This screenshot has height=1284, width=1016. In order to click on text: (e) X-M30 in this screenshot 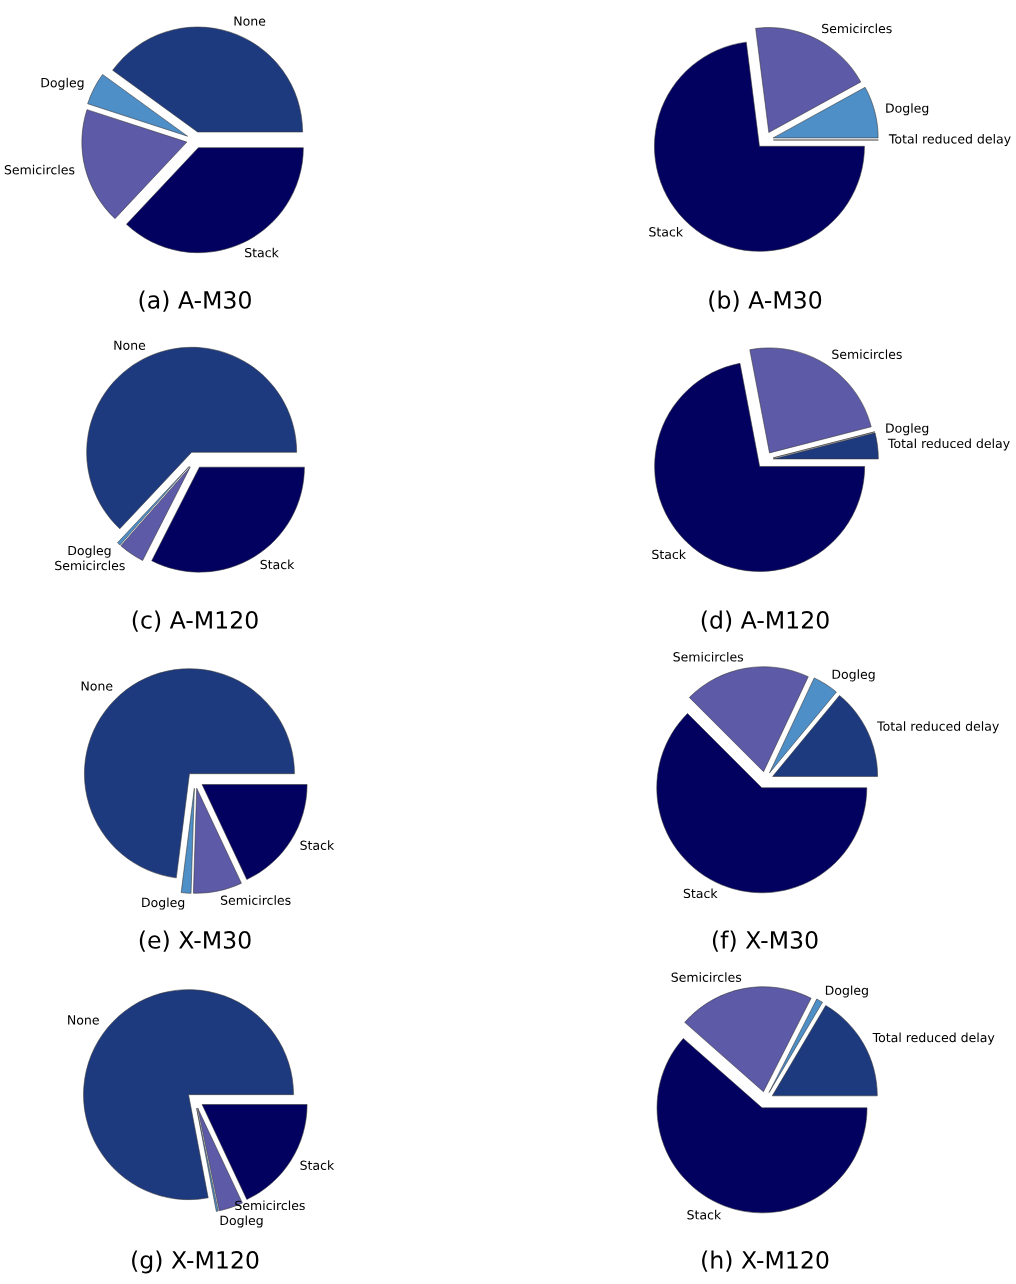, I will do `click(195, 941)`.